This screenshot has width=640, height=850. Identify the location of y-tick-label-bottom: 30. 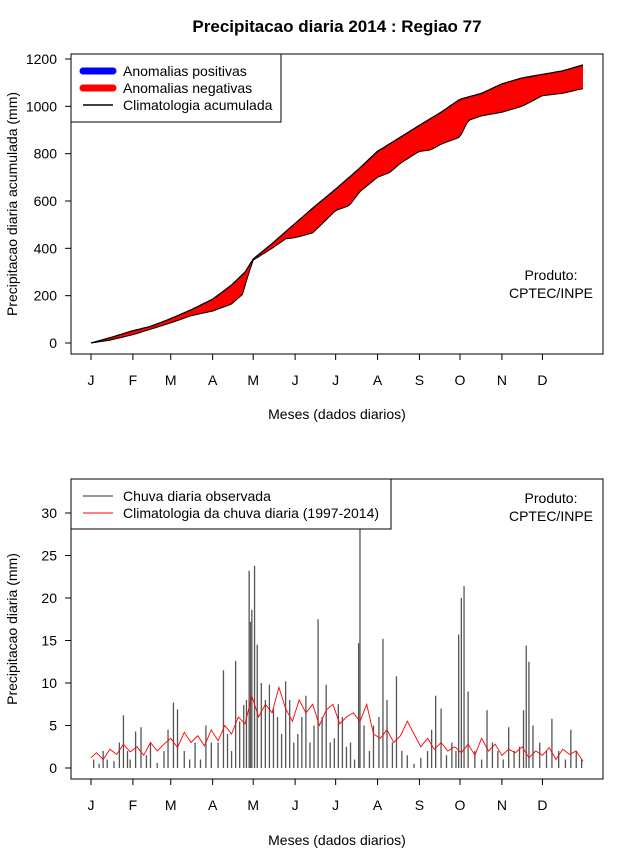
(49, 513).